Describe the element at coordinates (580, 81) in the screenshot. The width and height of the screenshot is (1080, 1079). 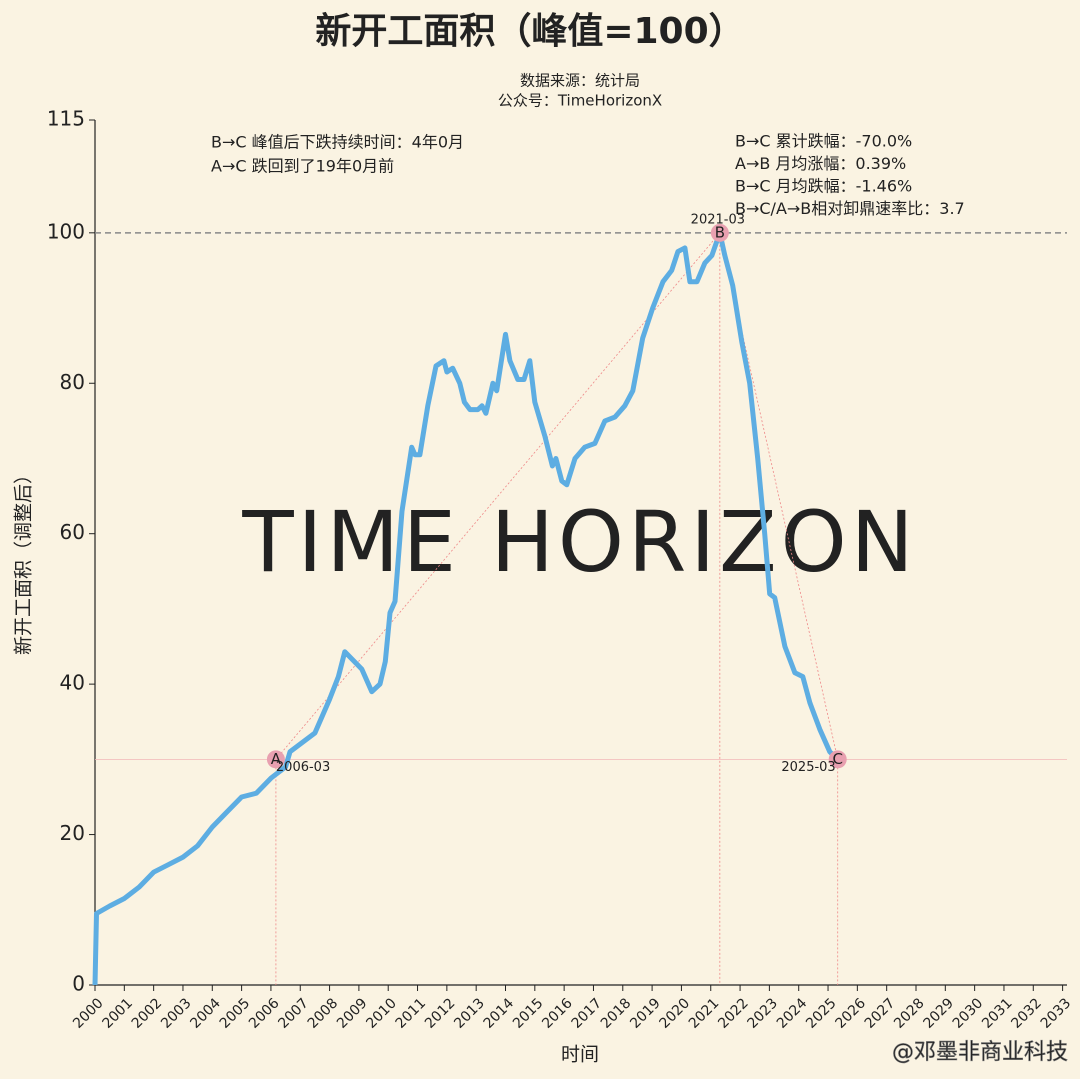
I see `subtitle: 数据来源：统计局` at that location.